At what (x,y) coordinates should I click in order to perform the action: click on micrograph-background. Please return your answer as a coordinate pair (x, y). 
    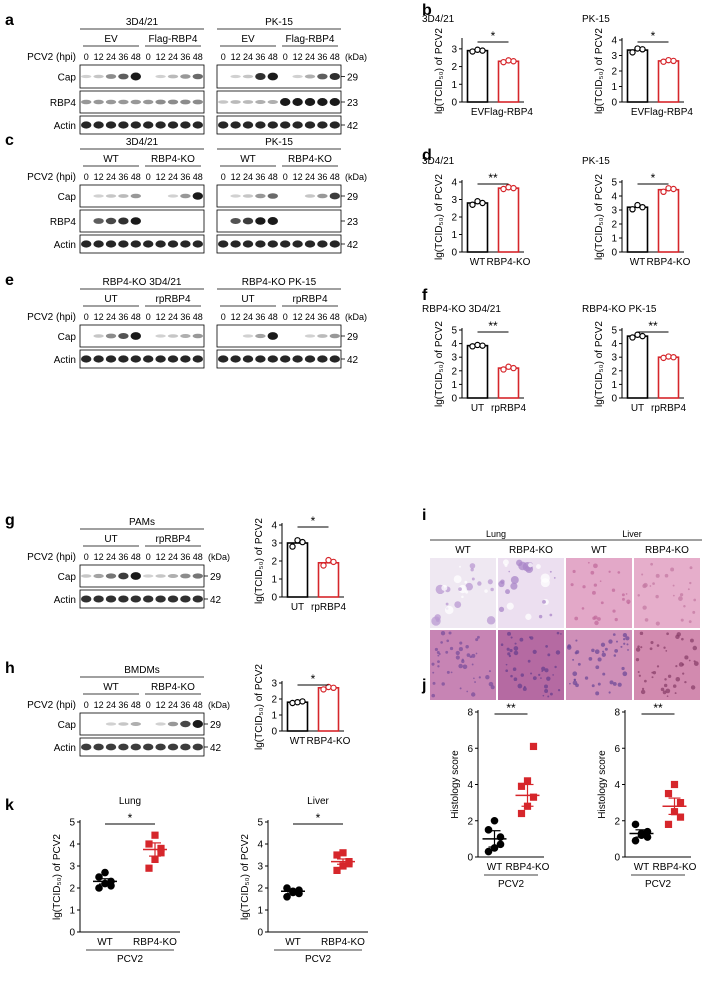
    Looking at the image, I should click on (667, 593).